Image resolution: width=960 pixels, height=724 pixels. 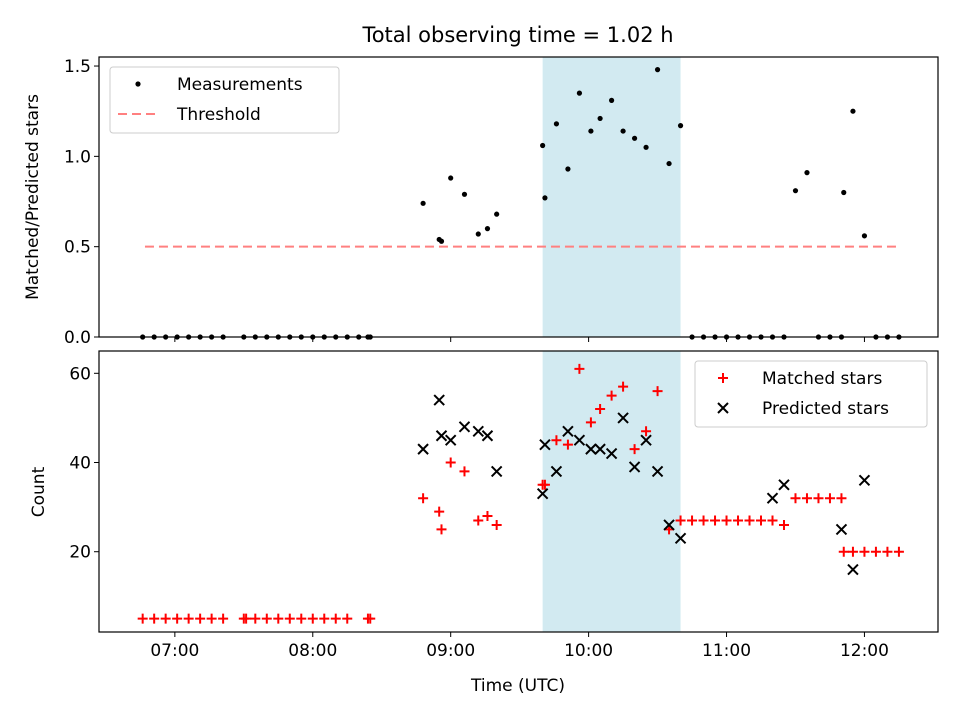 I want to click on x-tick-label: 08:00, so click(x=312, y=651).